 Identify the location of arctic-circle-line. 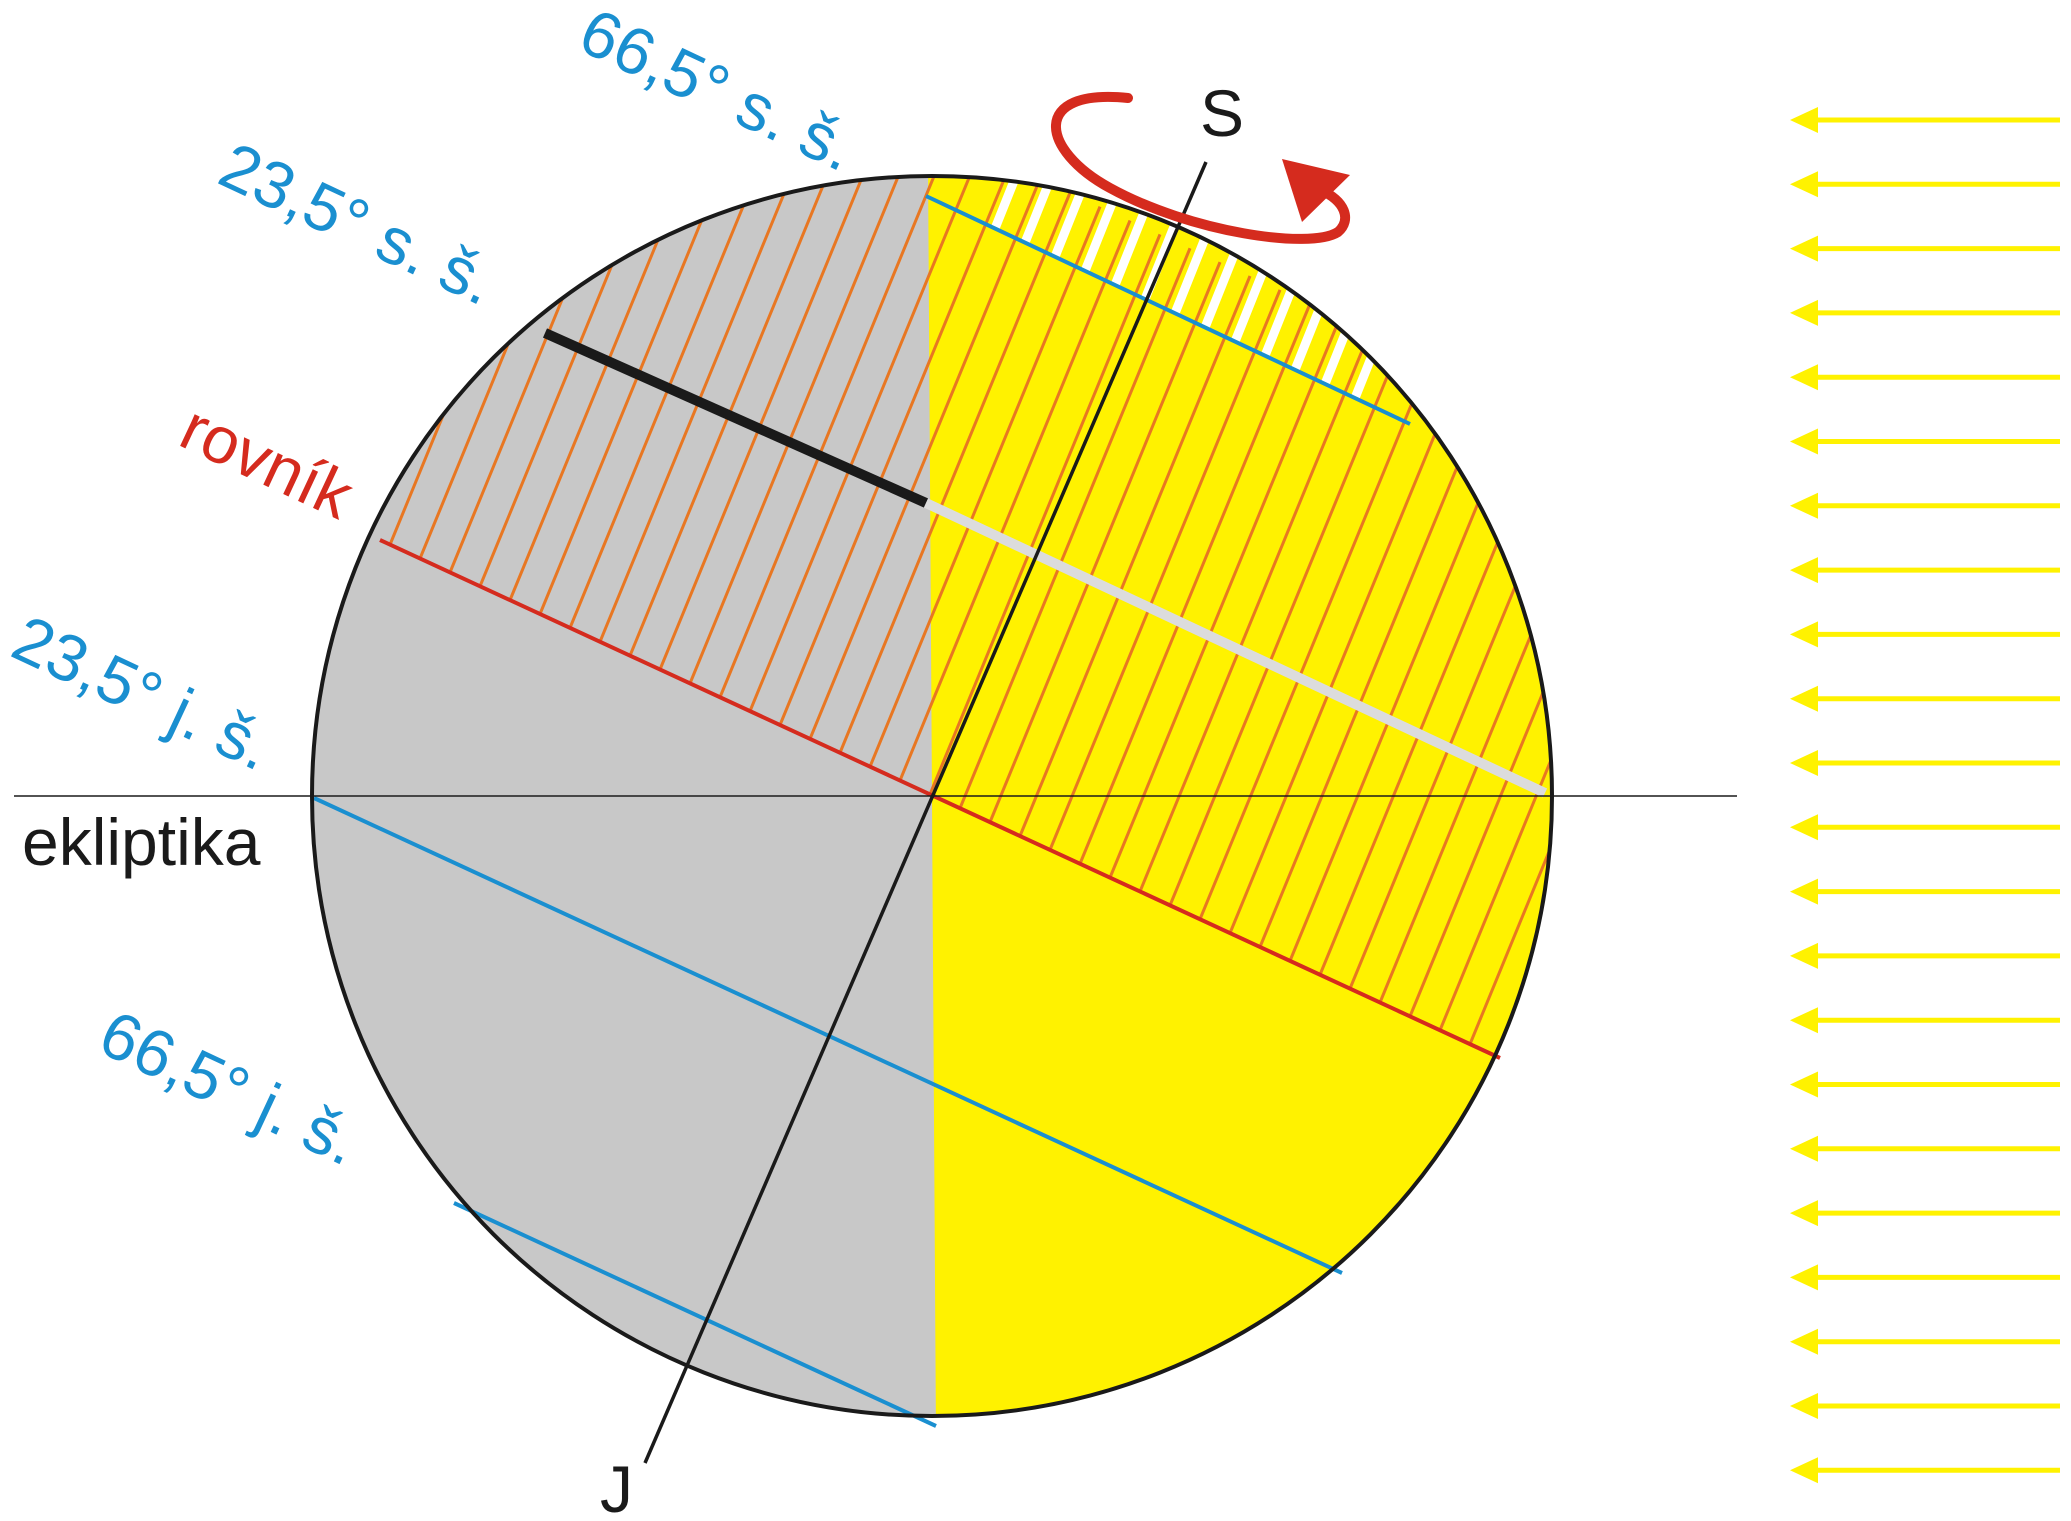
(1168, 310).